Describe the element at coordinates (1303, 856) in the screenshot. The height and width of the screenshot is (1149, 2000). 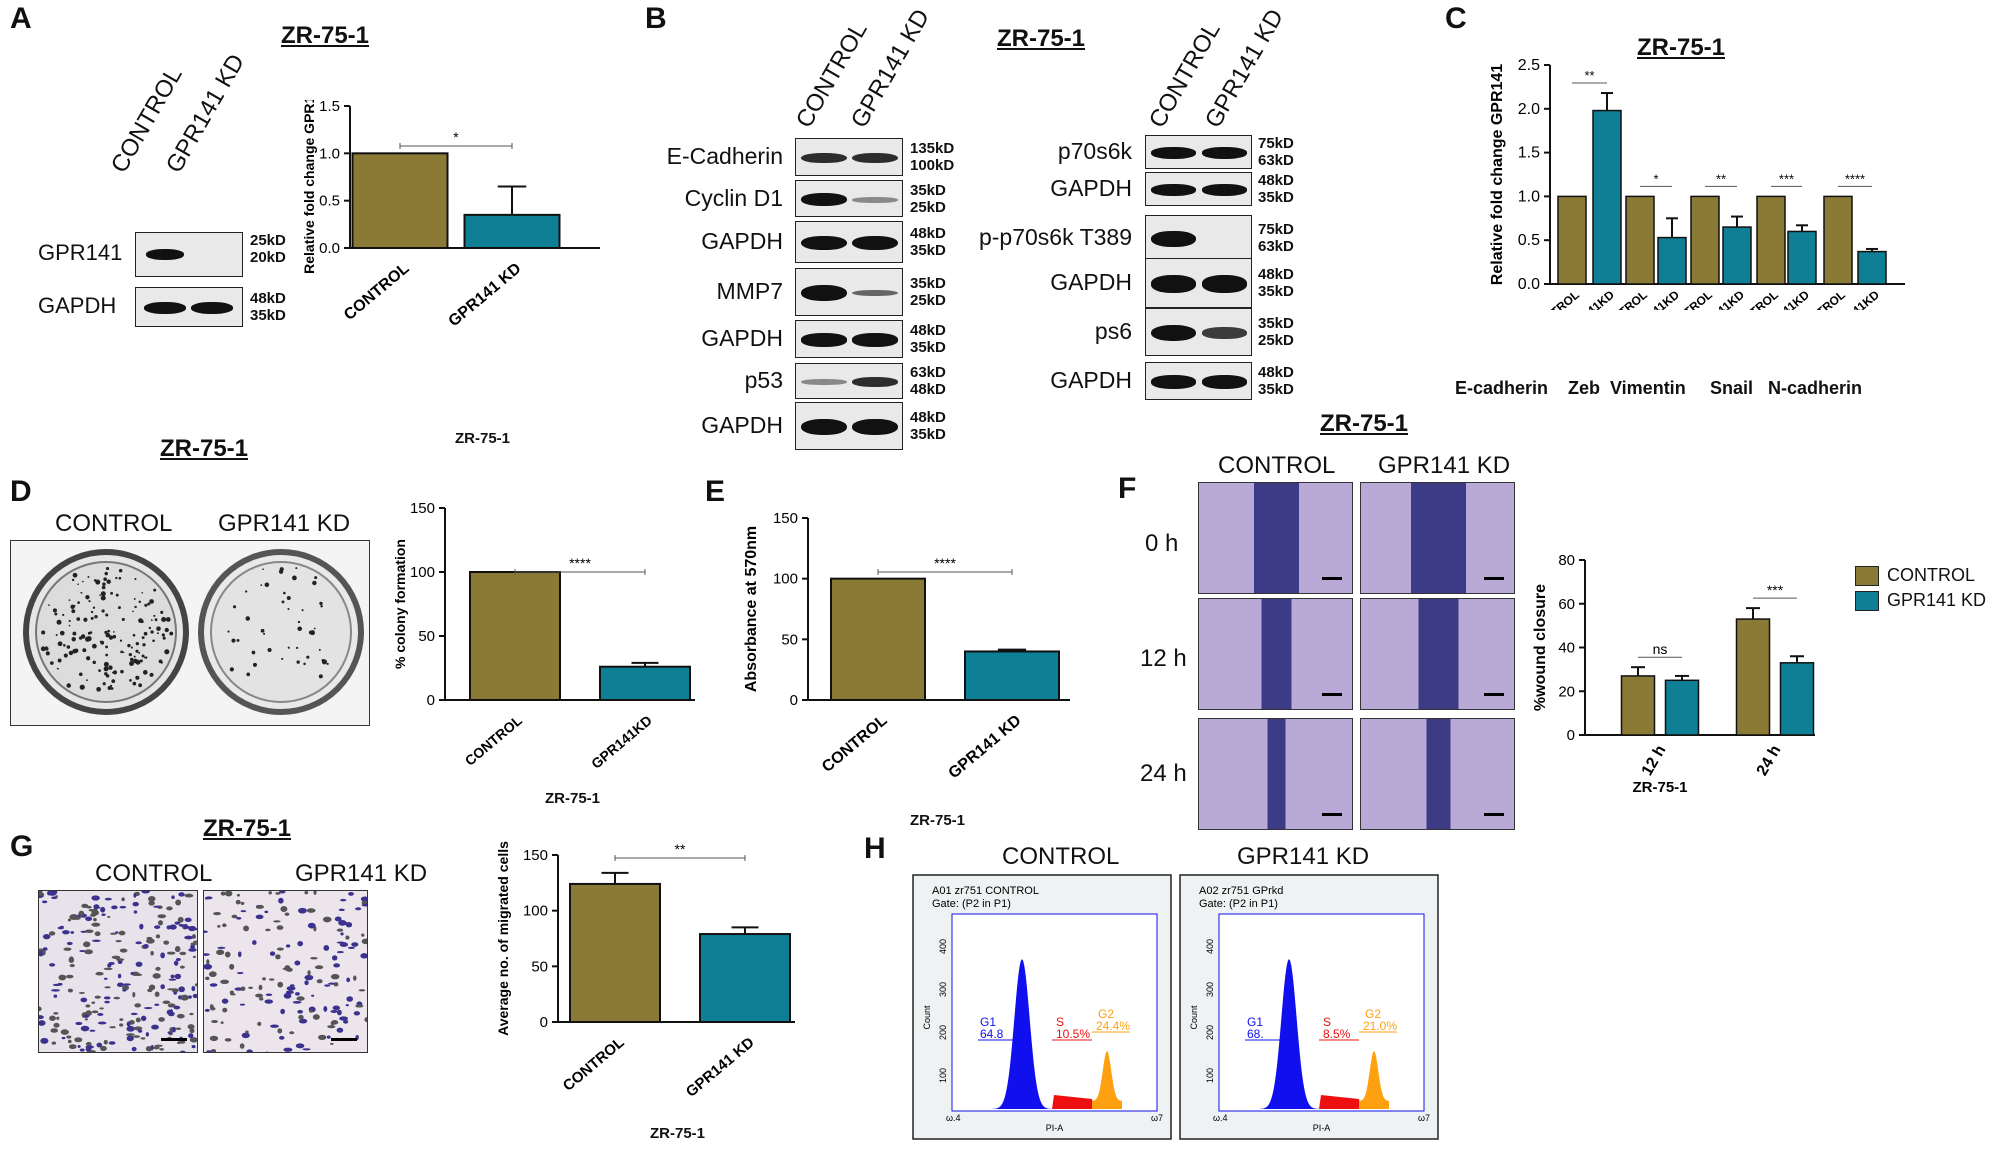
I see `flow-title-kd: GPR141 KD` at that location.